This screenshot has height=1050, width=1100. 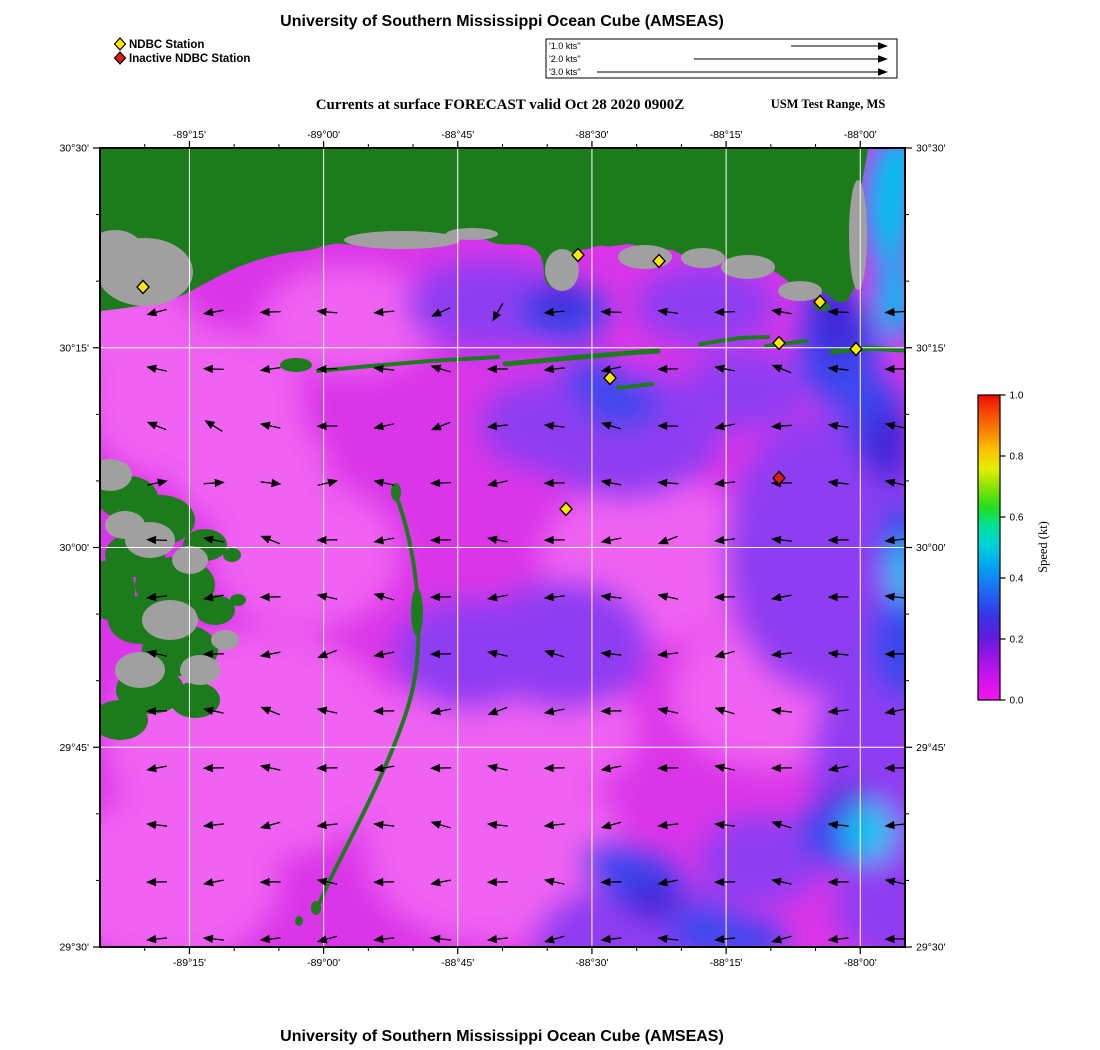 What do you see at coordinates (931, 348) in the screenshot?
I see `lat-label-right: 30°15'` at bounding box center [931, 348].